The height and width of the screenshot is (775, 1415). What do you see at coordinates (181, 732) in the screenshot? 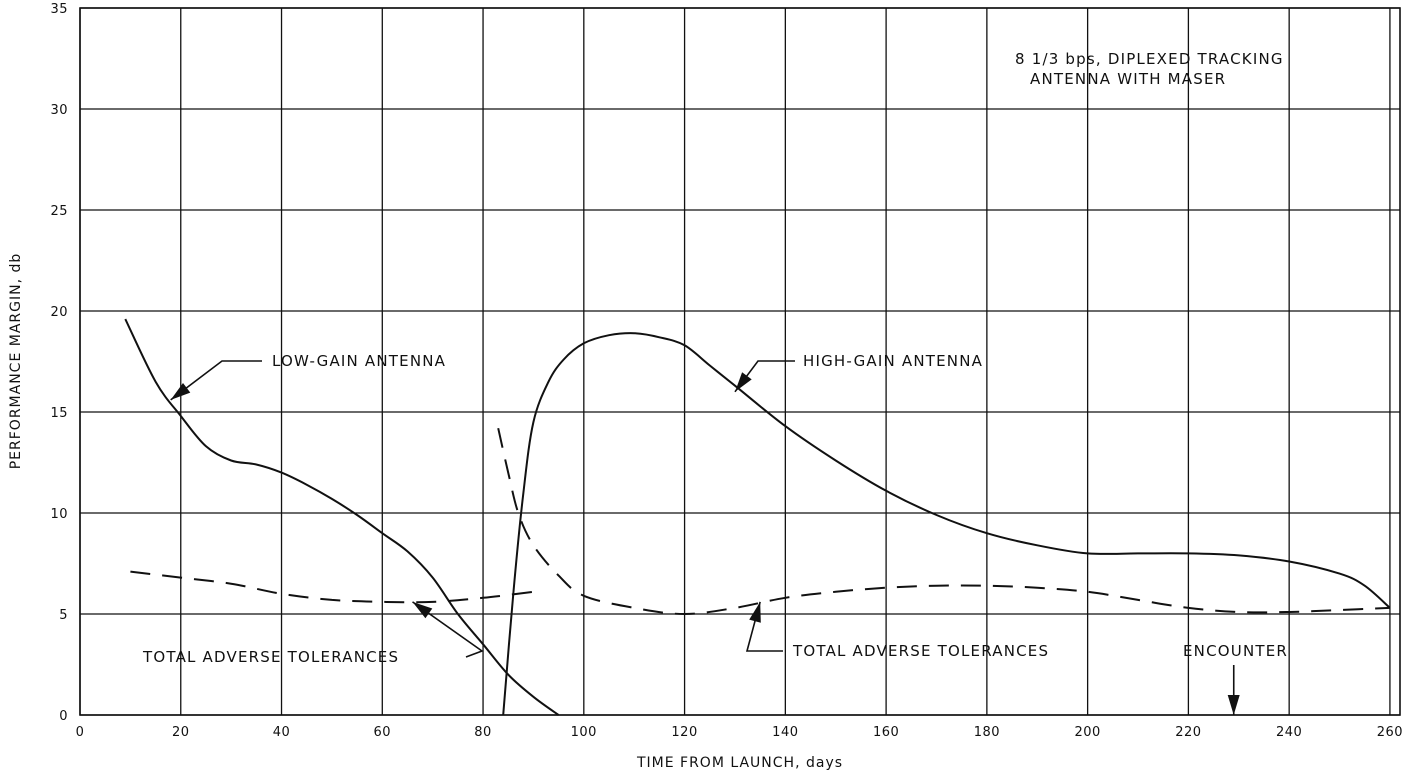
I see `x-tick-label: 20` at bounding box center [181, 732].